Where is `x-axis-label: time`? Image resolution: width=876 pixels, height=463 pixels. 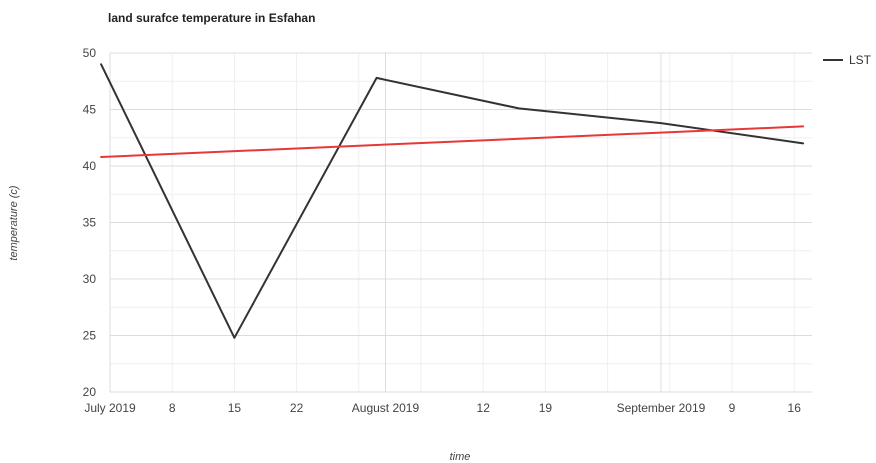
x-axis-label: time is located at coordinates (460, 457).